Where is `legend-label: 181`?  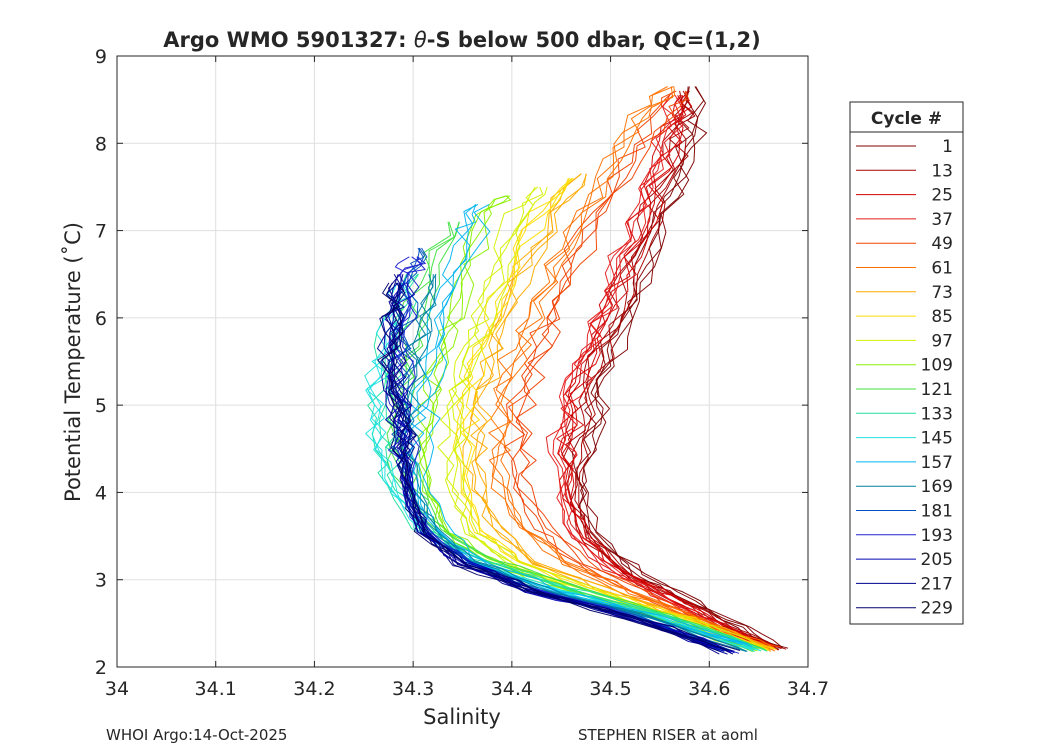
legend-label: 181 is located at coordinates (937, 512).